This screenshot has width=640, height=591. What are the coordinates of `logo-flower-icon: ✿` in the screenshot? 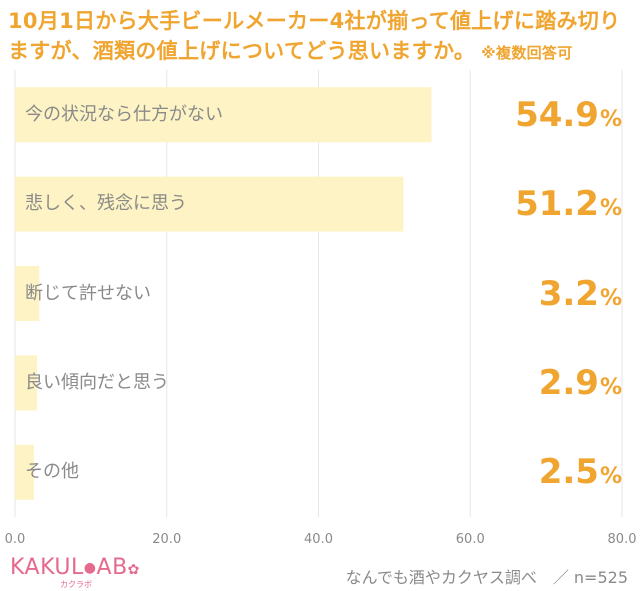 It's located at (133, 570).